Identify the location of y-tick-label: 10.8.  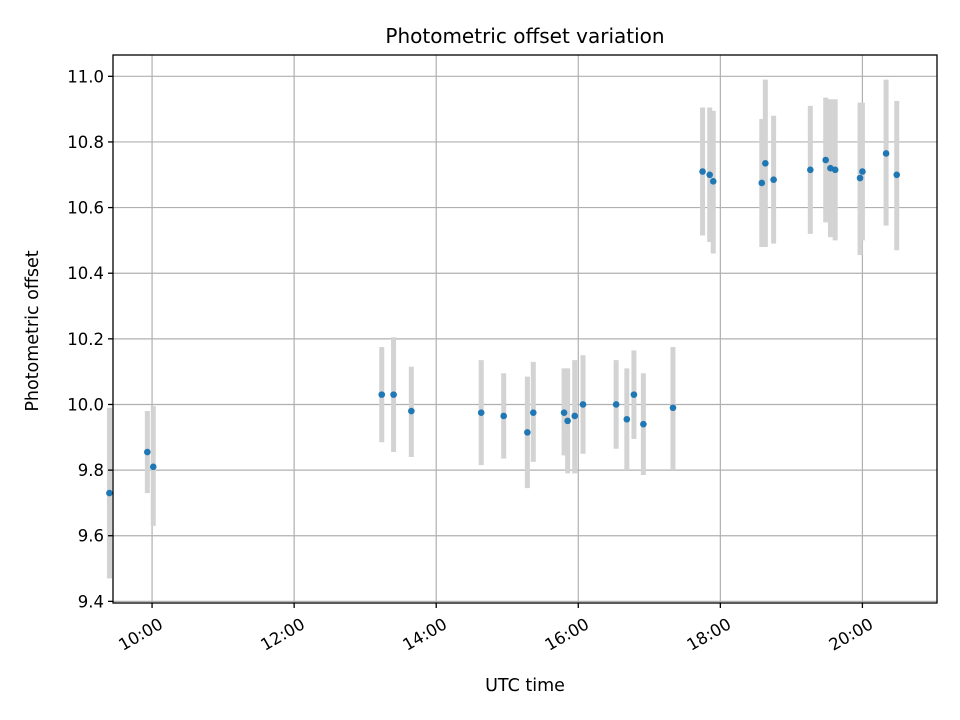
(85, 142).